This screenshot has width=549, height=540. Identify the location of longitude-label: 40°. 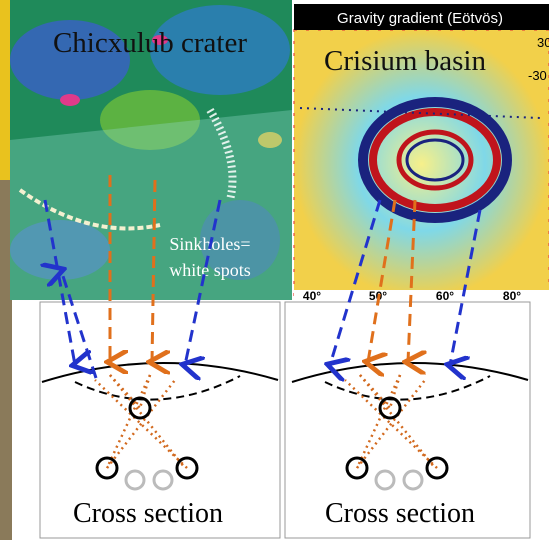
(312, 296).